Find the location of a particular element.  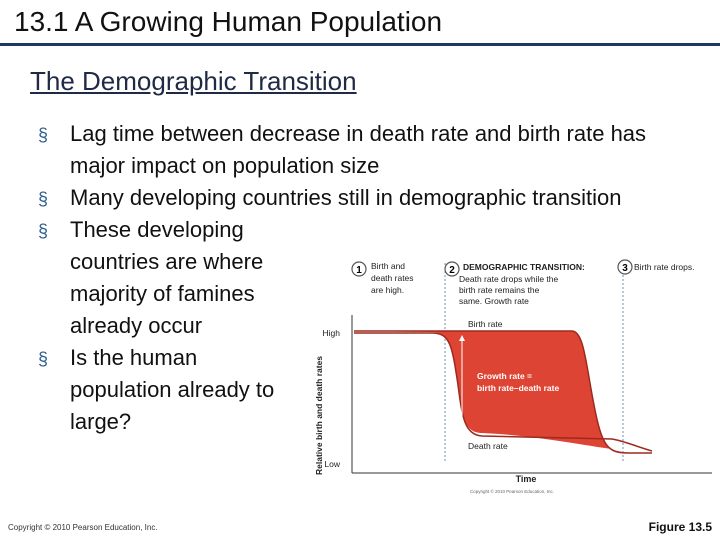

phase-1-number: 1 is located at coordinates (359, 270).